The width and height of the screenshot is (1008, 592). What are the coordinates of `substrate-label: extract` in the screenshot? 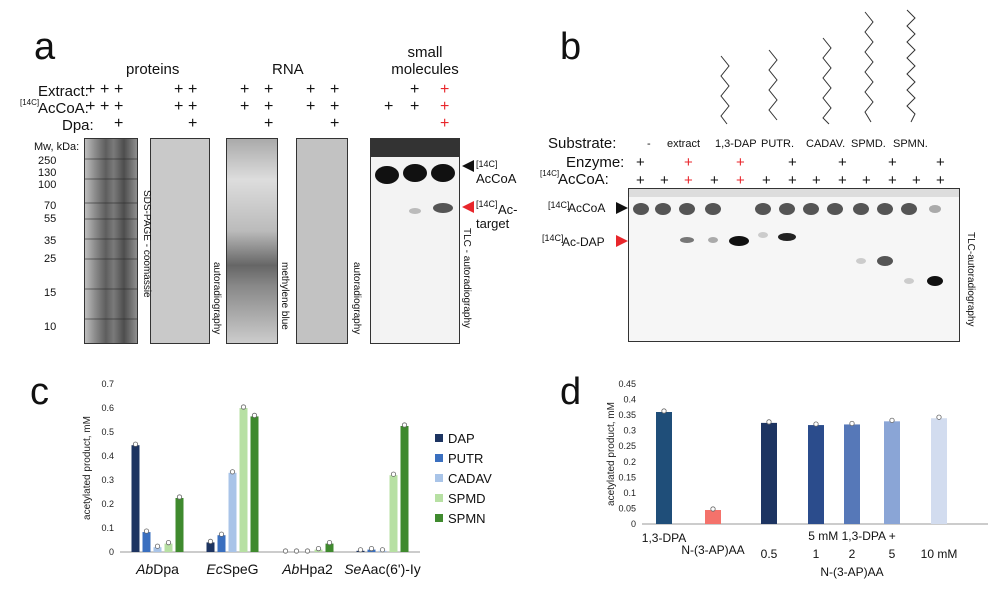 It's located at (684, 144).